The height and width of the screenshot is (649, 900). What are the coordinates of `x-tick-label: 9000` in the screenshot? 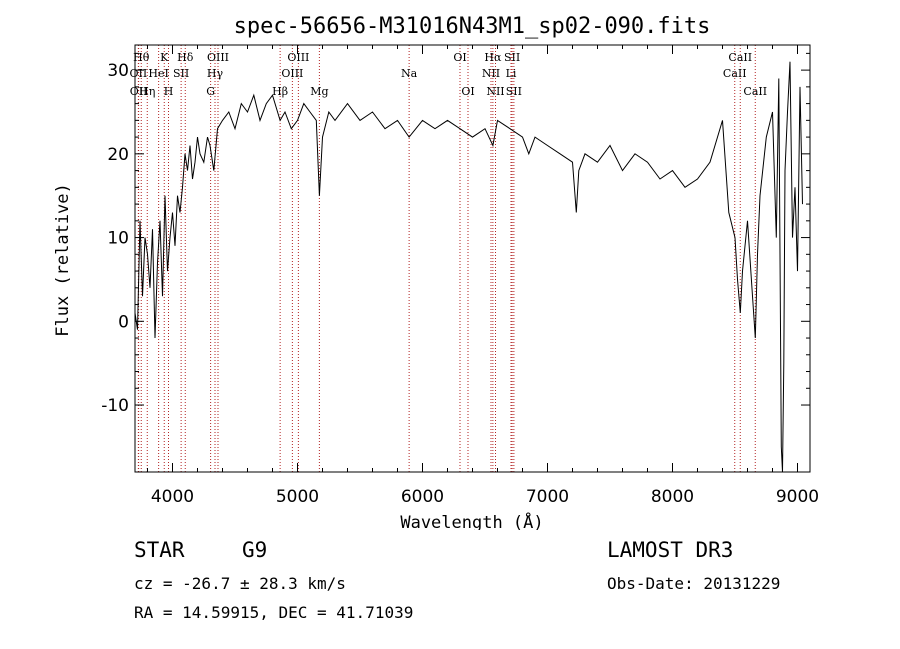 It's located at (797, 497).